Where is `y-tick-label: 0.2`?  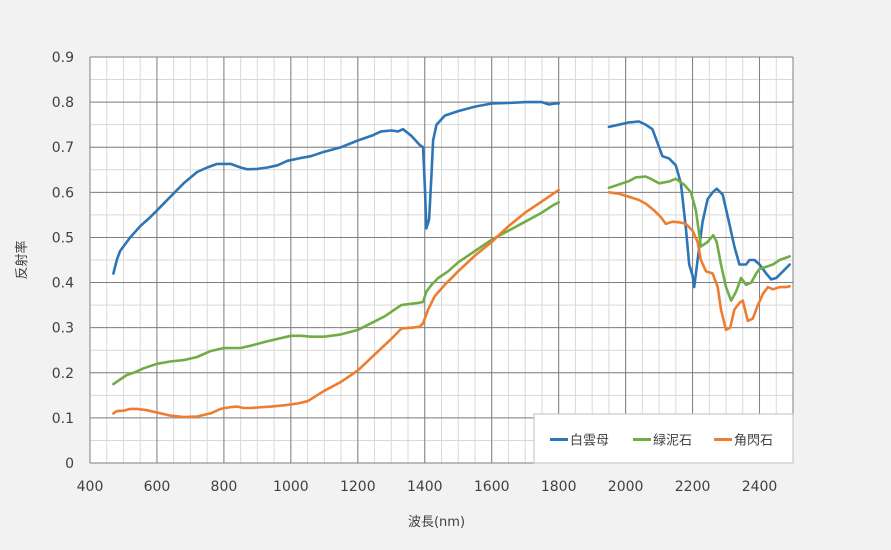 y-tick-label: 0.2 is located at coordinates (63, 374).